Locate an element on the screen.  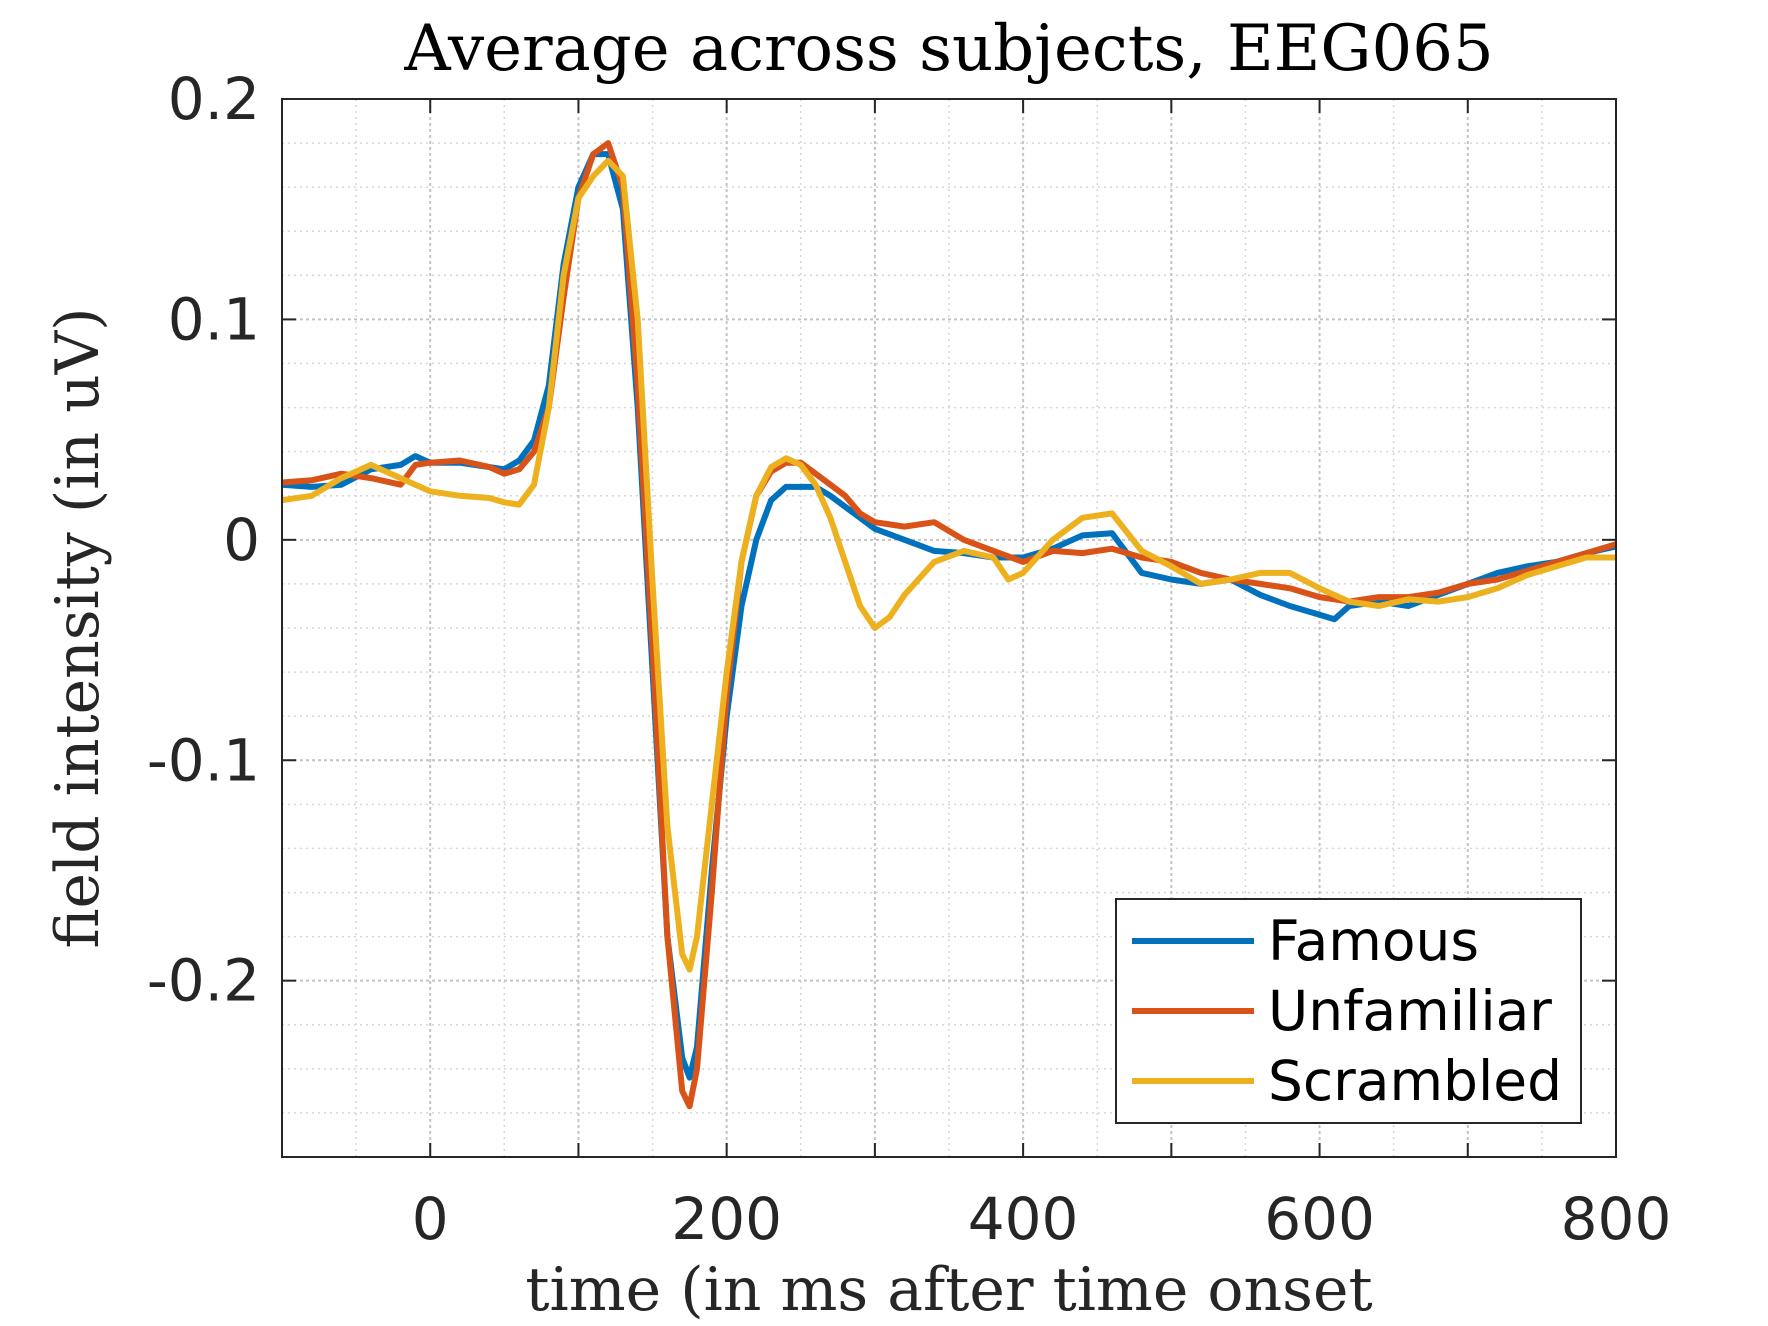
x-tick-label: 0 is located at coordinates (430, 1219).